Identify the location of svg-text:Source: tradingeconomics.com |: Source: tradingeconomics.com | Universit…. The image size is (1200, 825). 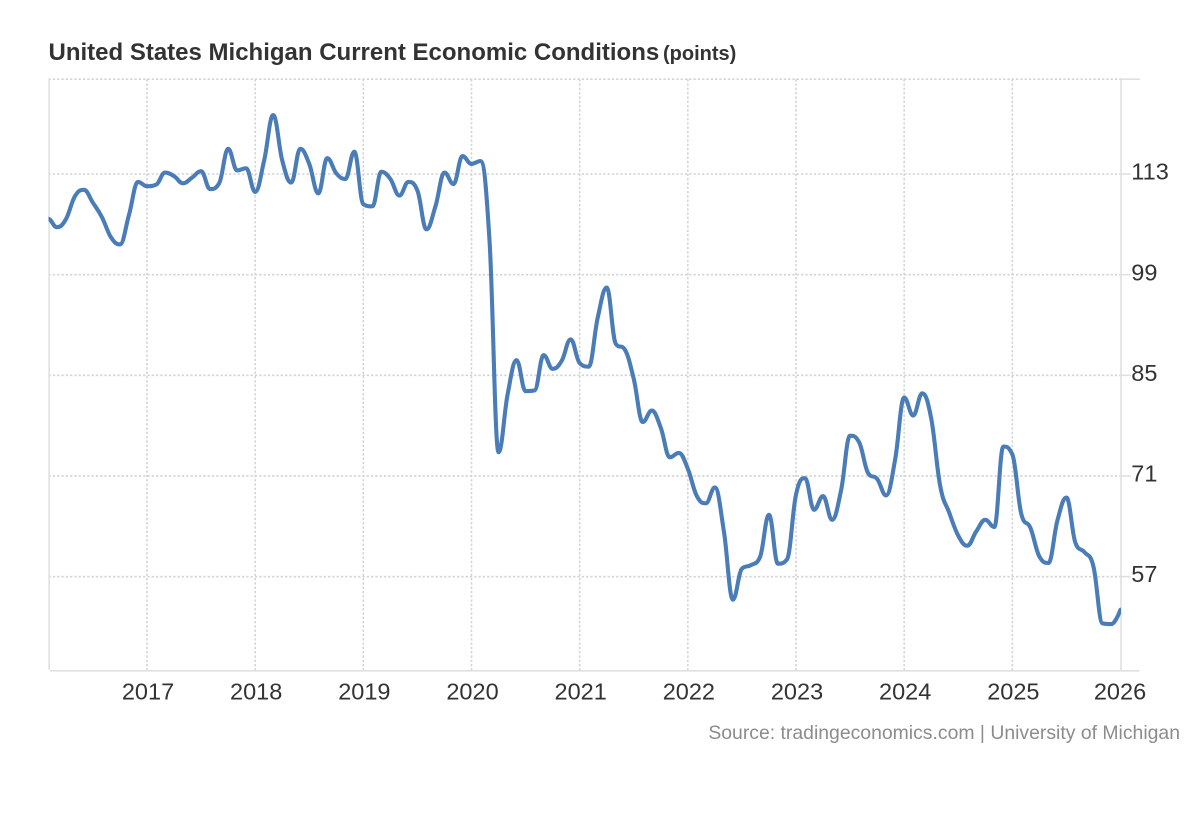
(944, 733).